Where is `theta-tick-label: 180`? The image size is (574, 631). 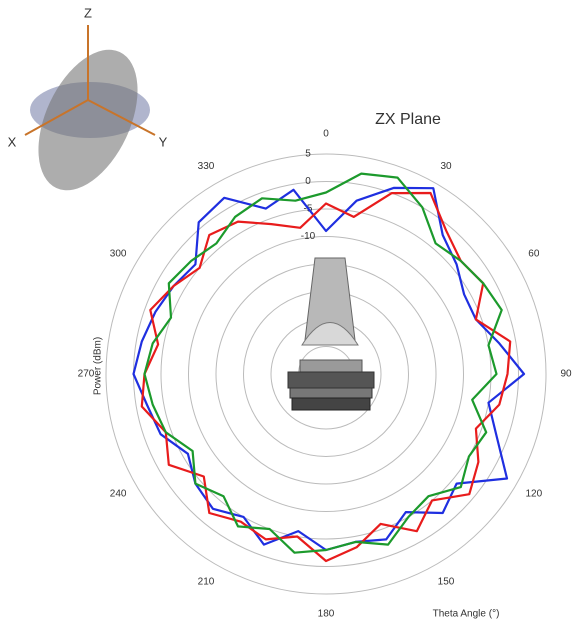 theta-tick-label: 180 is located at coordinates (326, 614).